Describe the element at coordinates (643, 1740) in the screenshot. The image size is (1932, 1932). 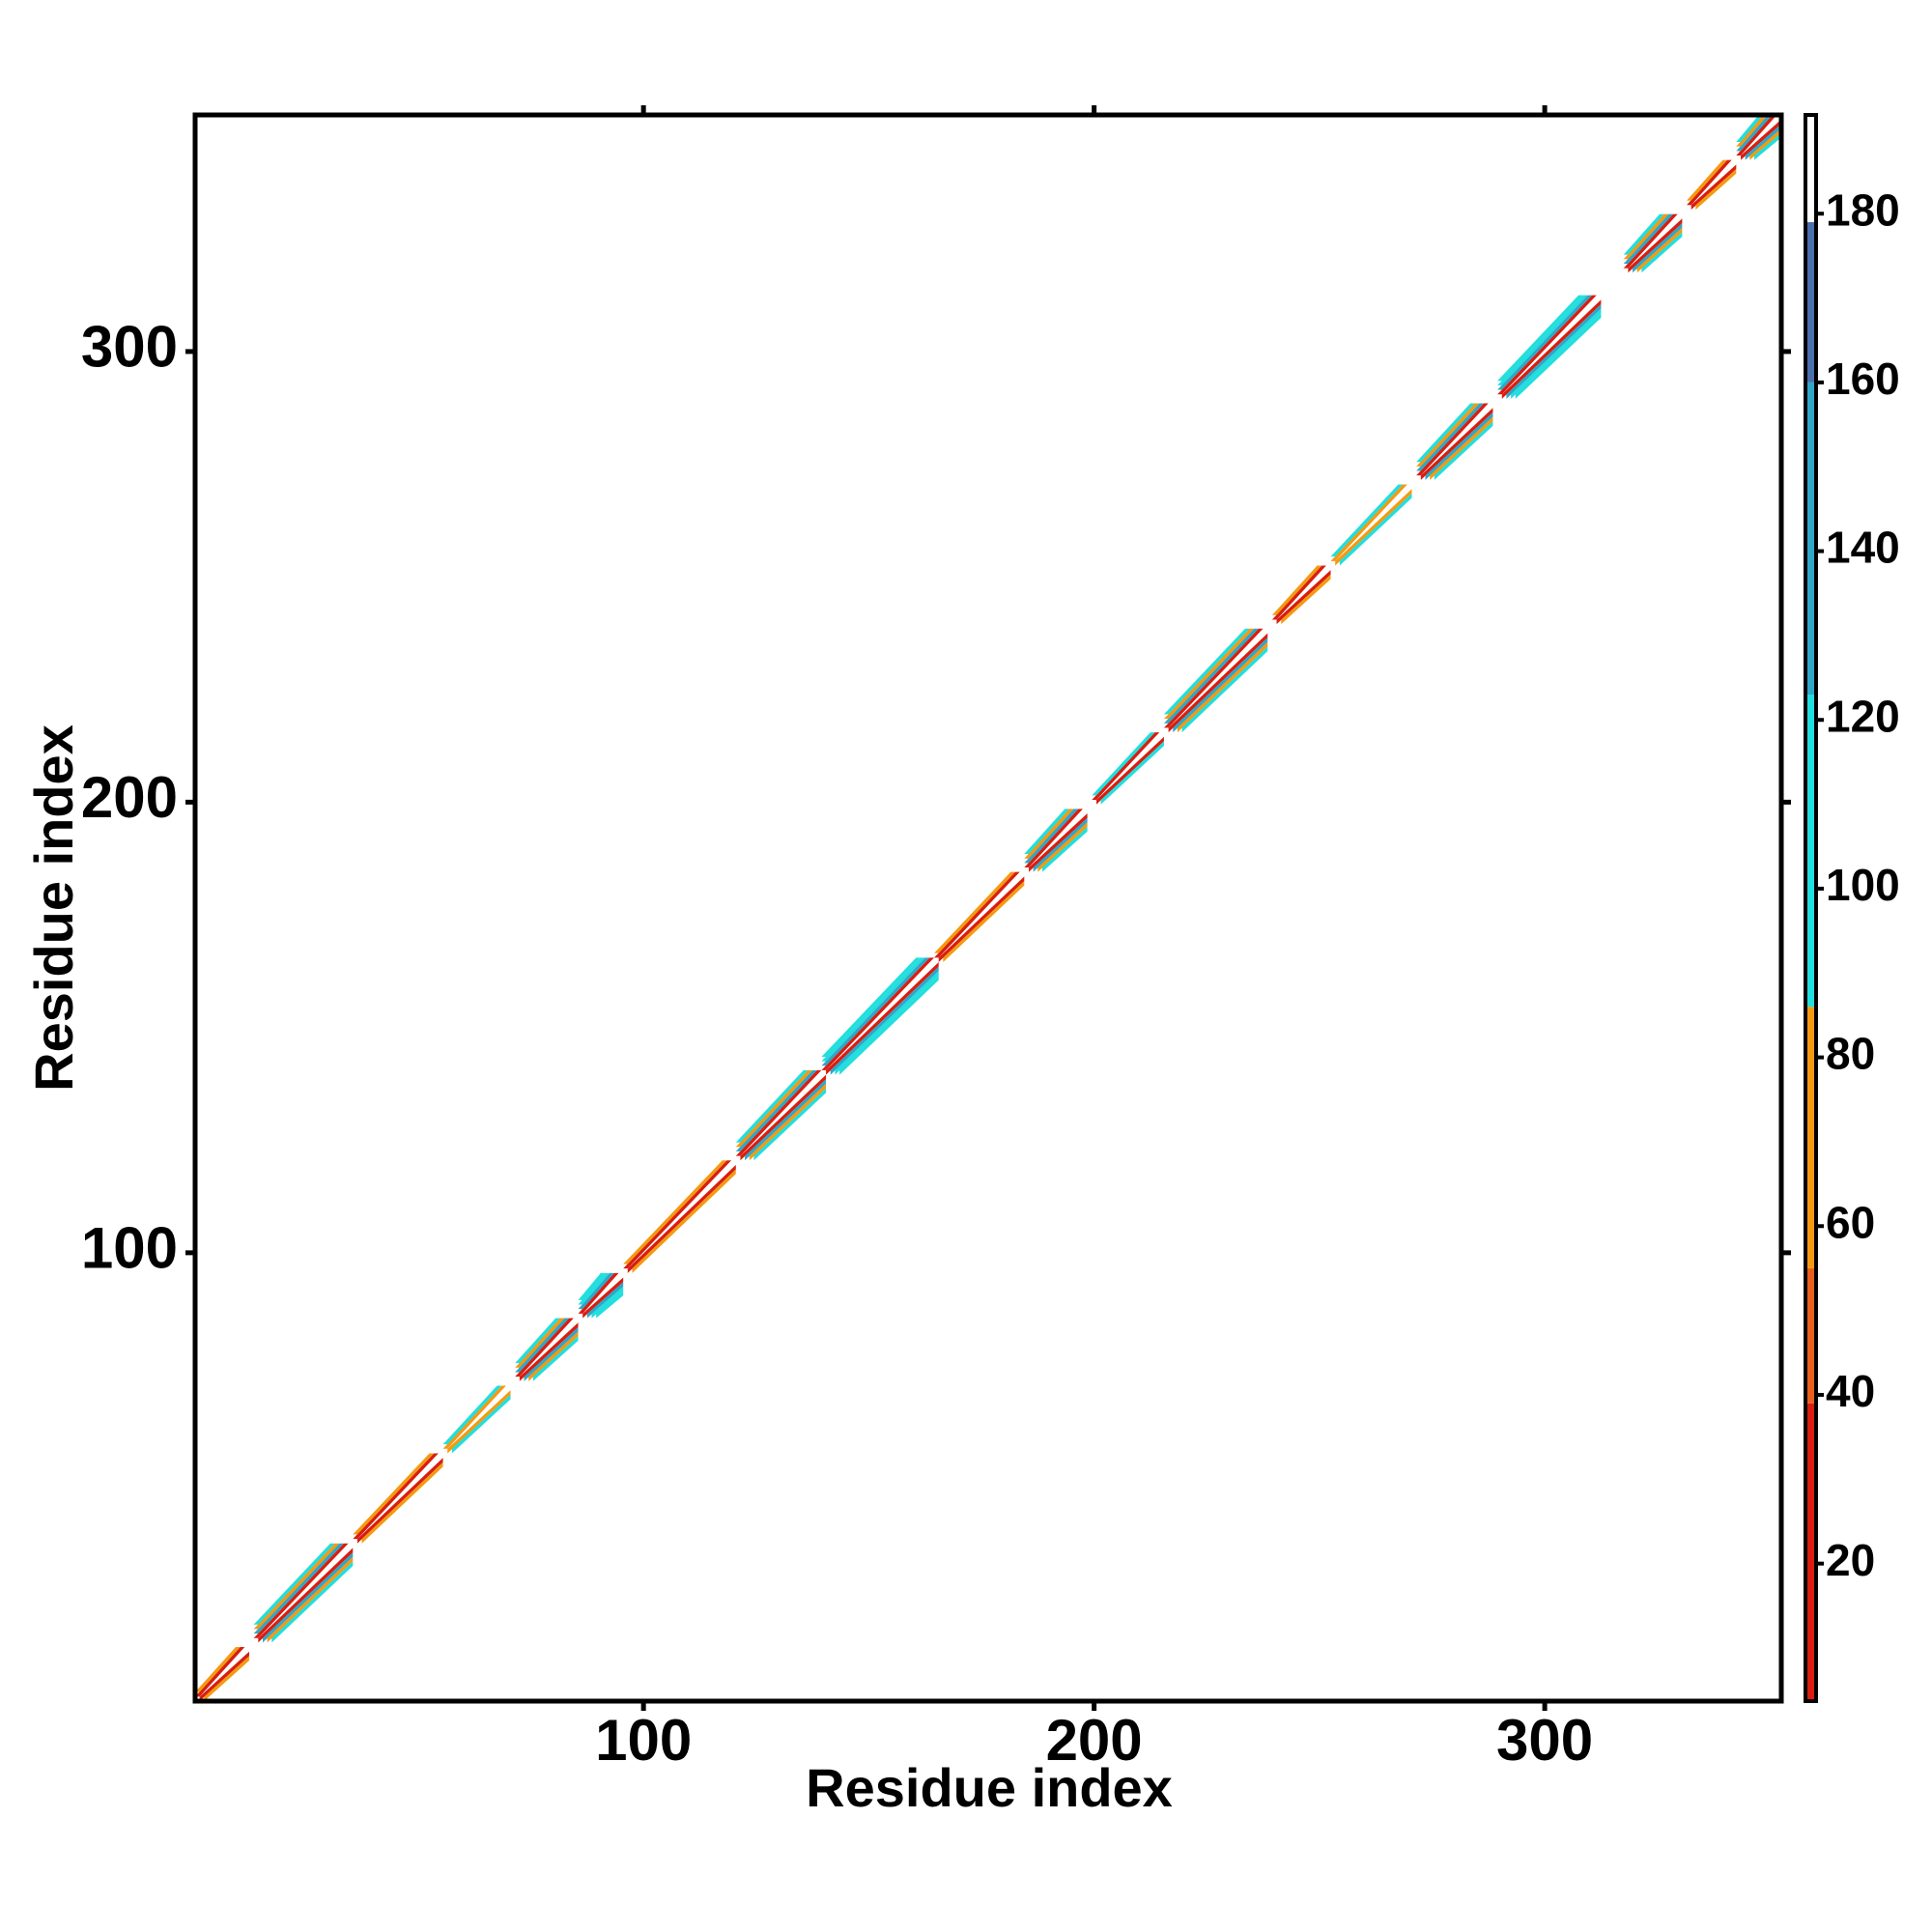
I see `x-tick-label: 100` at that location.